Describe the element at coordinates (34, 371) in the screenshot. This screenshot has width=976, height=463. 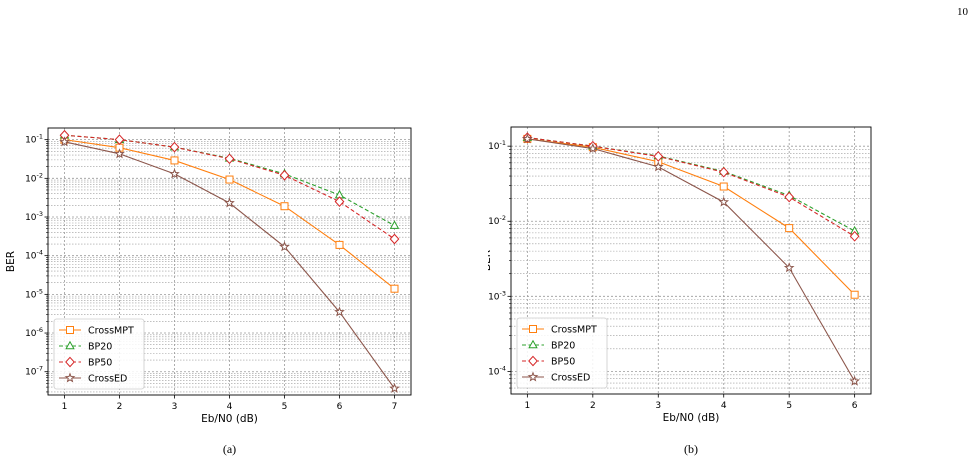
I see `y-tick-label: 10⁻⁷` at that location.